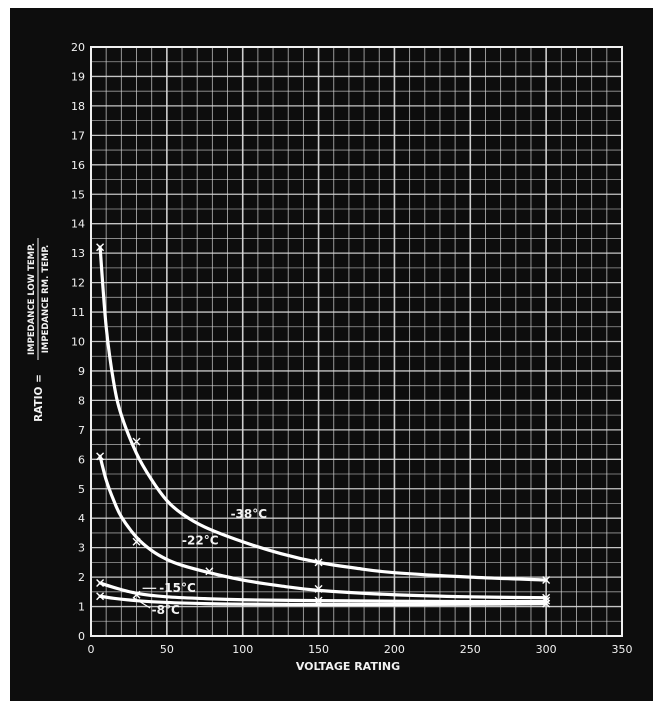  Describe the element at coordinates (91, 649) in the screenshot. I see `x-tick-label: 0` at that location.